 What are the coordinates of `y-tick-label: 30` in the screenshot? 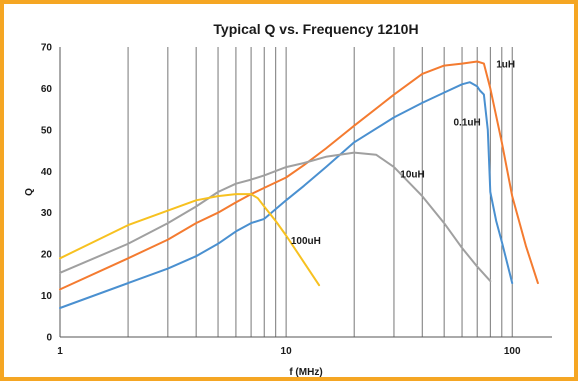 It's located at (47, 213).